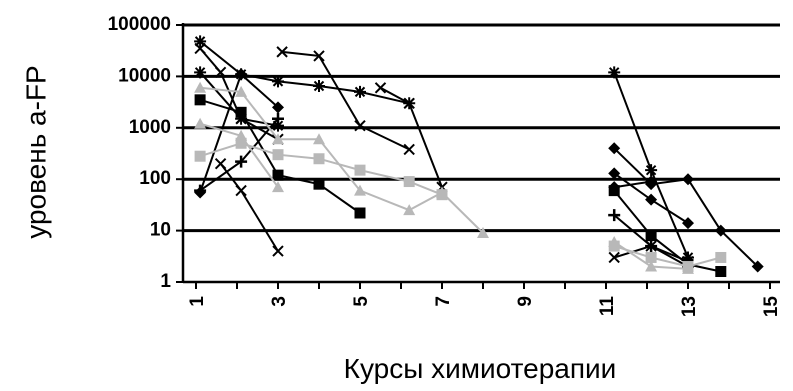 Image resolution: width=793 pixels, height=391 pixels. What do you see at coordinates (150, 127) in the screenshot?
I see `y-tick-label: 1000` at bounding box center [150, 127].